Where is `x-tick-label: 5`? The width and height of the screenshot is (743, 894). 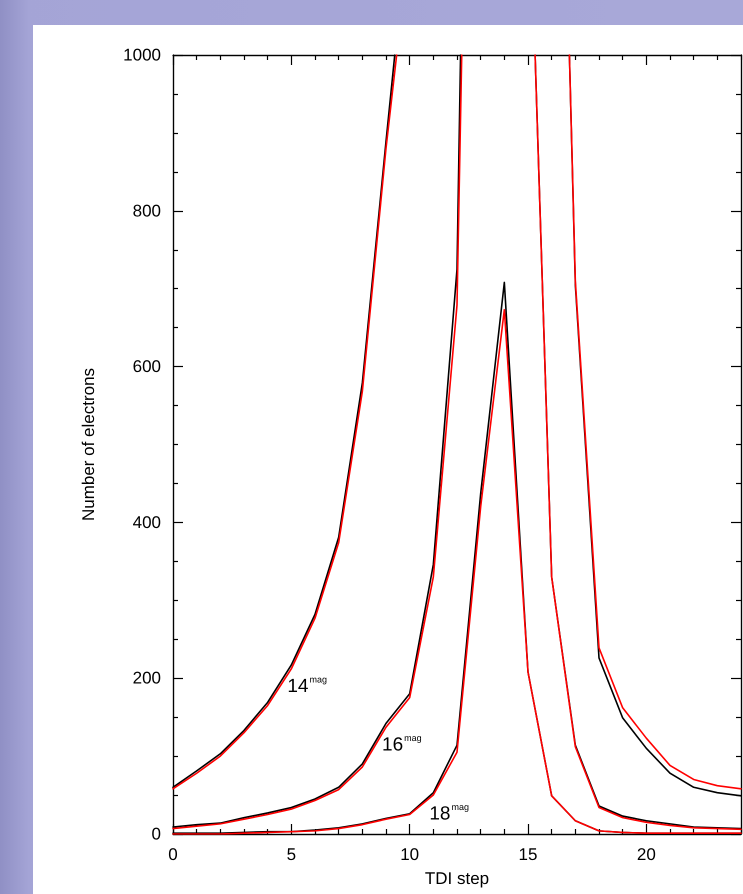 x-tick-label: 5 is located at coordinates (291, 854).